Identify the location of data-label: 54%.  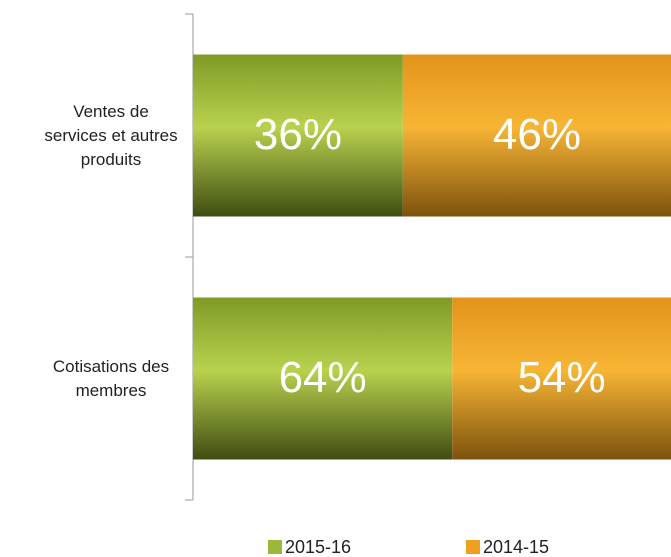
(562, 377).